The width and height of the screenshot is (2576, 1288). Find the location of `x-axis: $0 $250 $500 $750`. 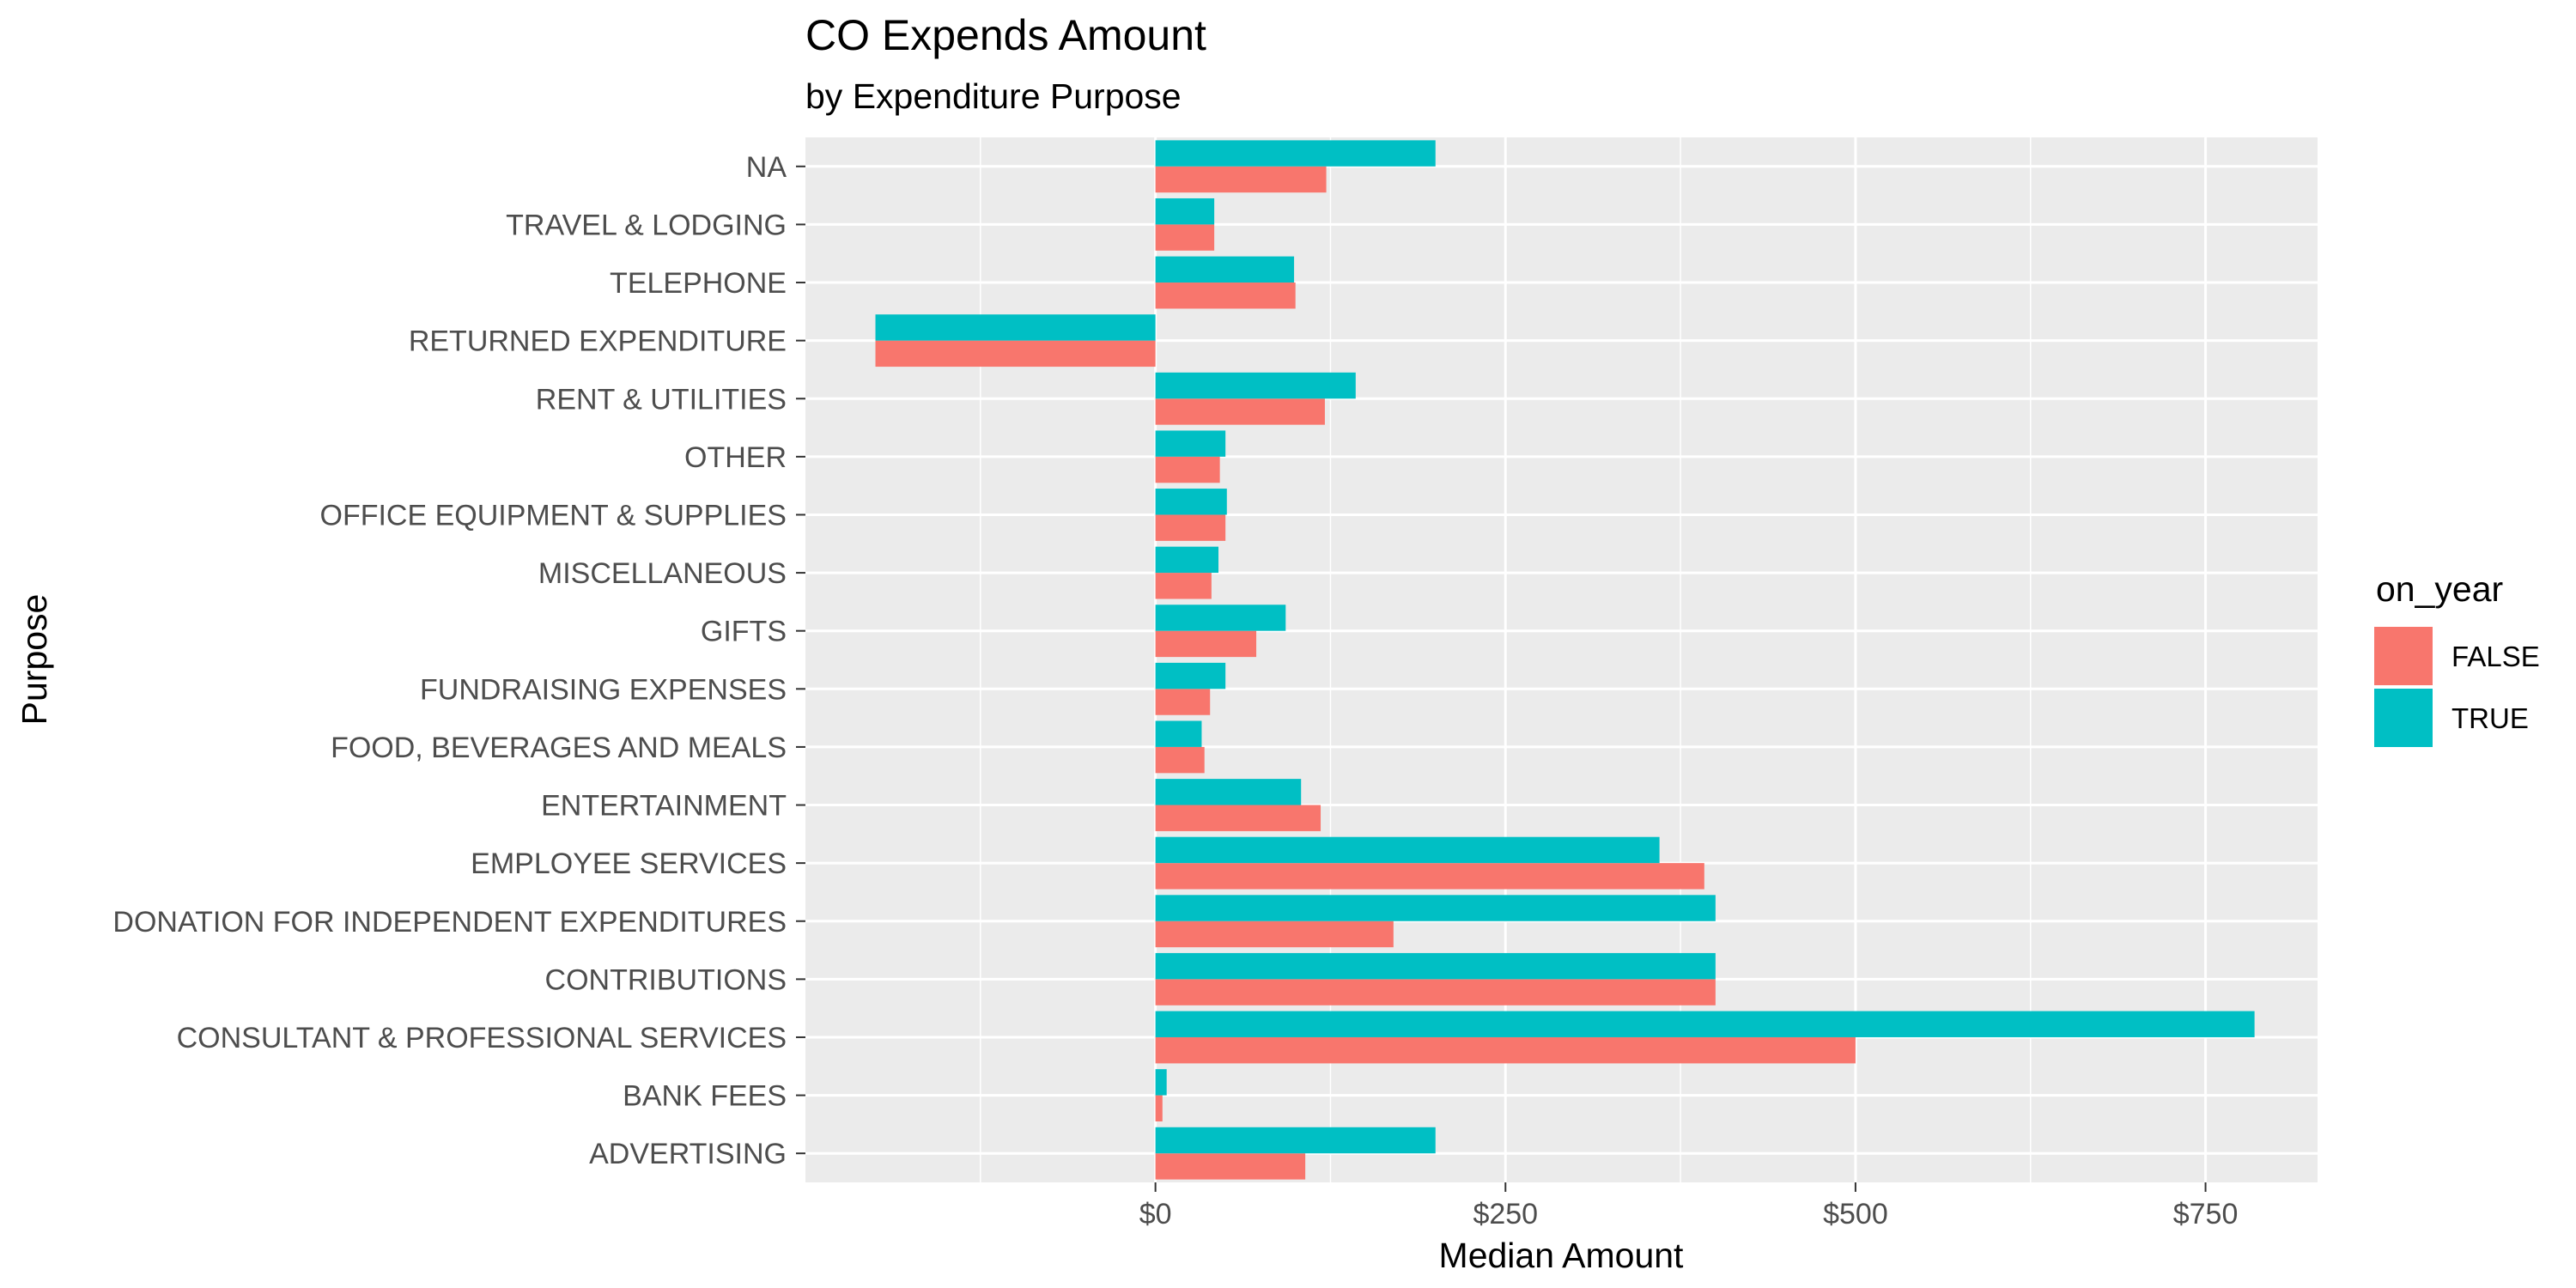

x-axis: $0 $250 $500 $750 is located at coordinates (1689, 1206).